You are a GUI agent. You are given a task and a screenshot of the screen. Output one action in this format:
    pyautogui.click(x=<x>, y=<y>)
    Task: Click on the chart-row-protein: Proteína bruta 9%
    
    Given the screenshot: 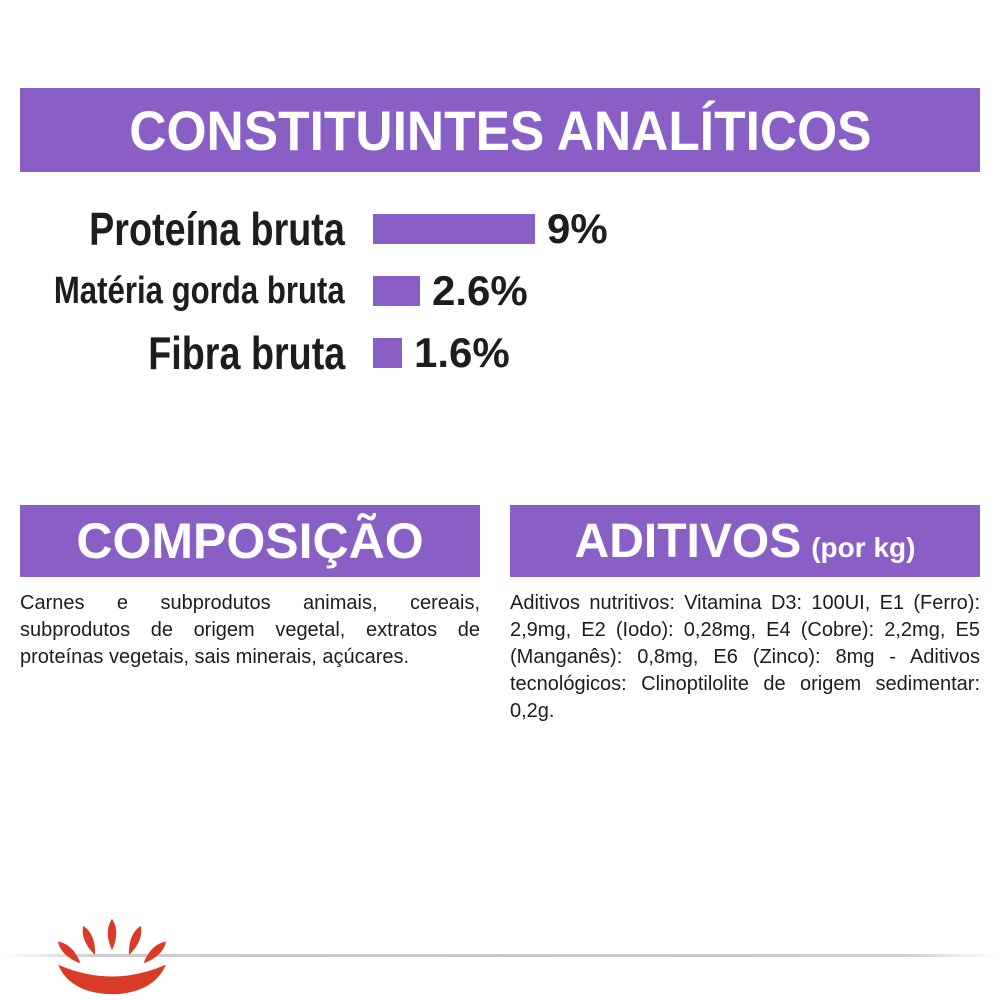 What is the action you would take?
    pyautogui.click(x=370, y=229)
    